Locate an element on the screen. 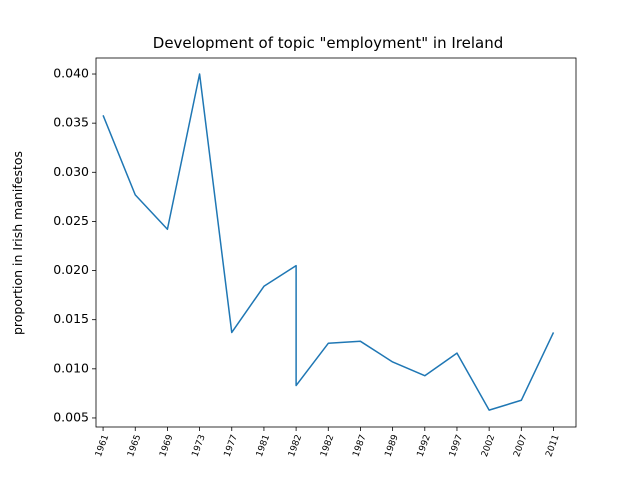 This screenshot has width=640, height=480. x-tick-label: 1969 is located at coordinates (166, 445).